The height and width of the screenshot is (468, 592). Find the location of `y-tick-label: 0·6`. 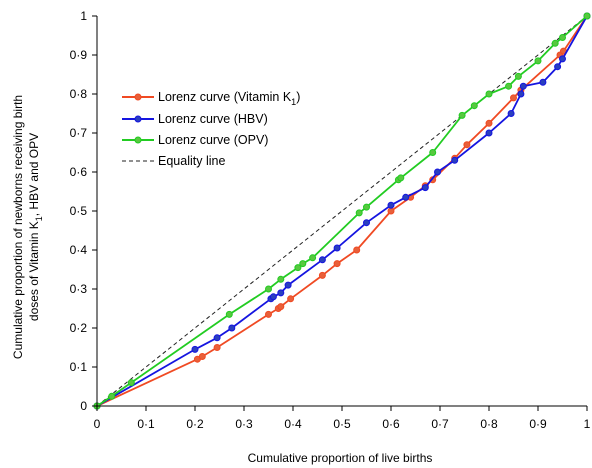

y-tick-label: 0·6 is located at coordinates (79, 172).